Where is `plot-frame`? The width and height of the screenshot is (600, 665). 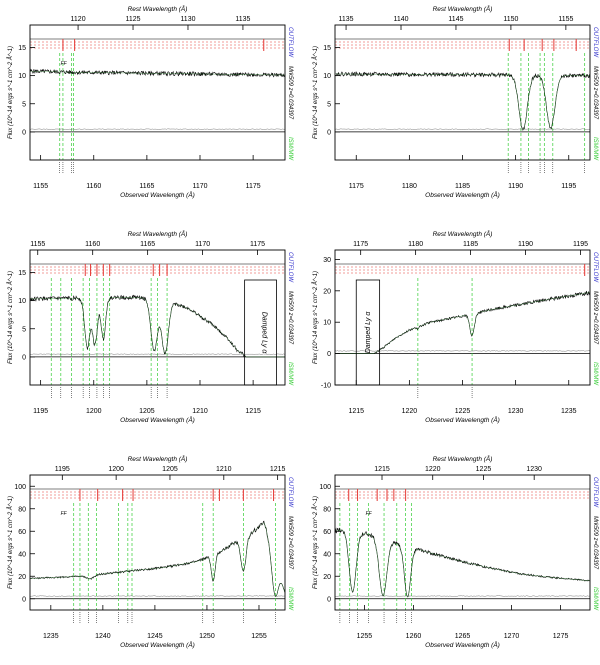
plot-frame is located at coordinates (157, 542).